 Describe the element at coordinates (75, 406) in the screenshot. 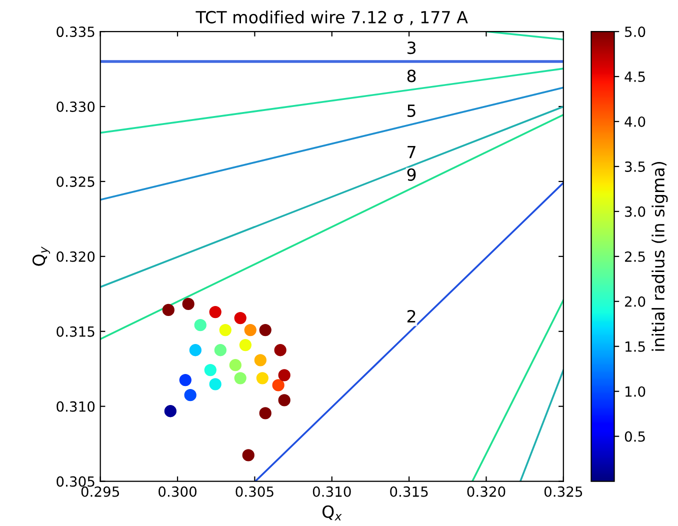

I see `y-tick-label: 0.310` at that location.